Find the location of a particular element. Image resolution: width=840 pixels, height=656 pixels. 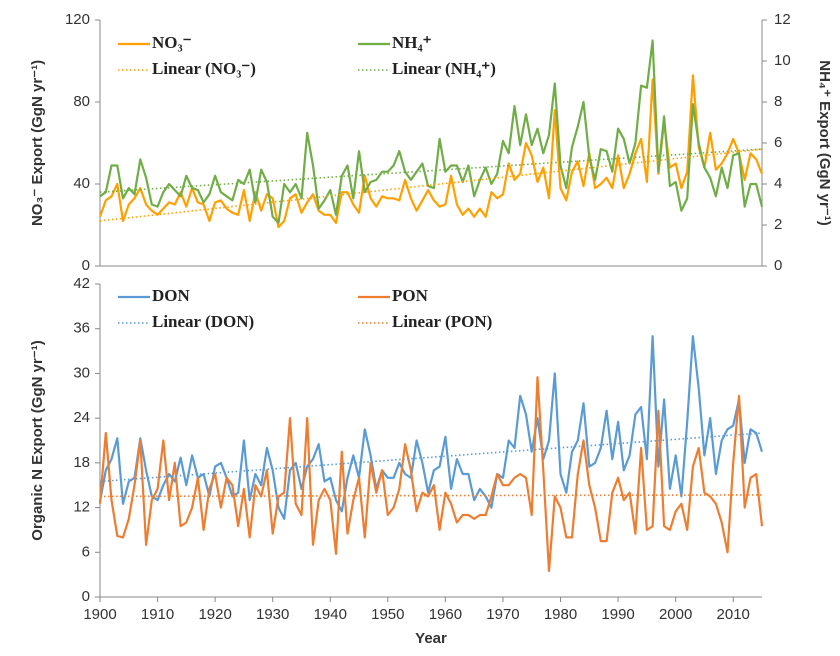

y-tick-label: 36 is located at coordinates (81, 328).